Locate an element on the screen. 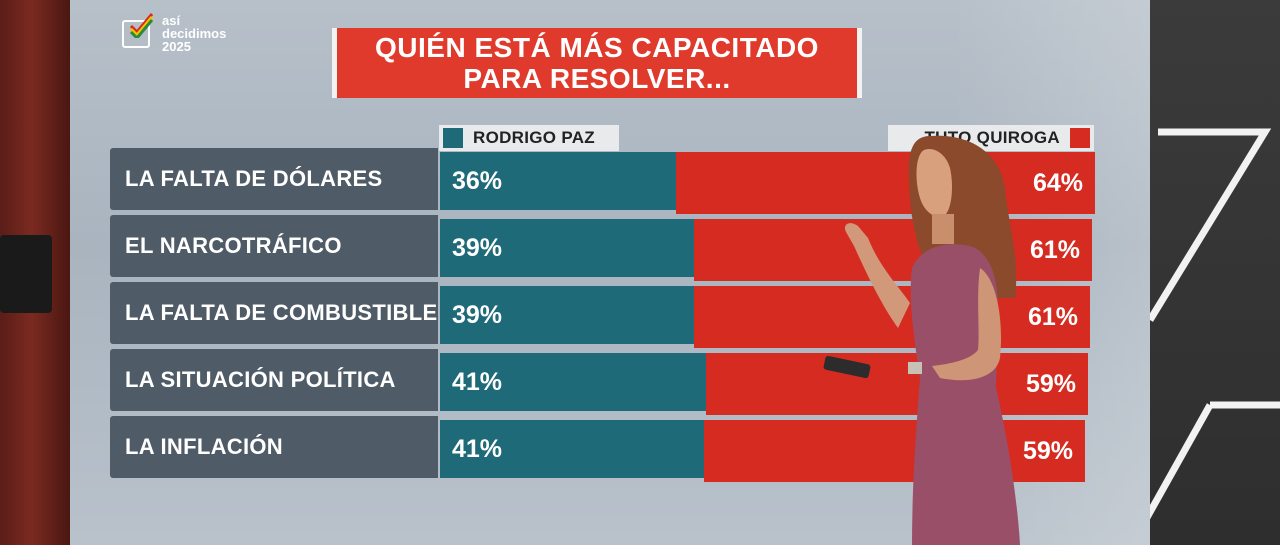 This screenshot has width=1280, height=545. bar-segment-quiroga: 61% is located at coordinates (893, 250).